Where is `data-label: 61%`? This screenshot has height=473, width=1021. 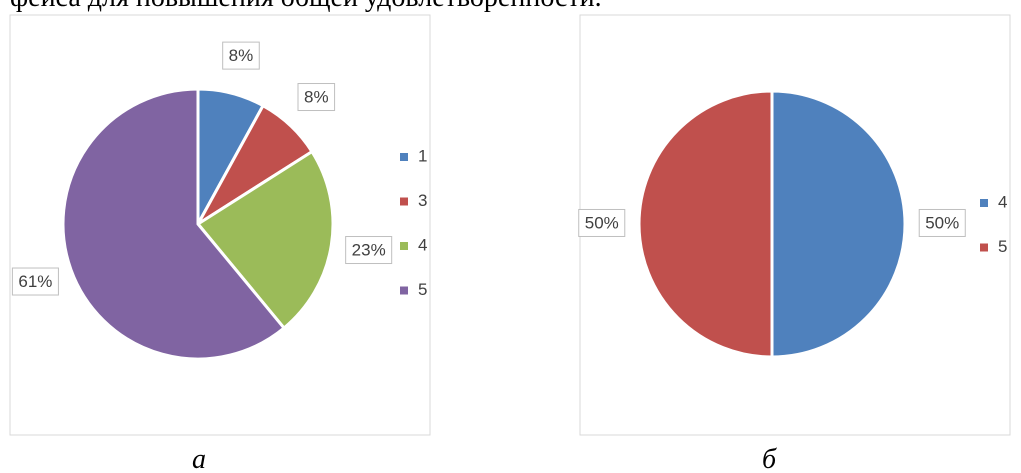 data-label: 61% is located at coordinates (35, 281).